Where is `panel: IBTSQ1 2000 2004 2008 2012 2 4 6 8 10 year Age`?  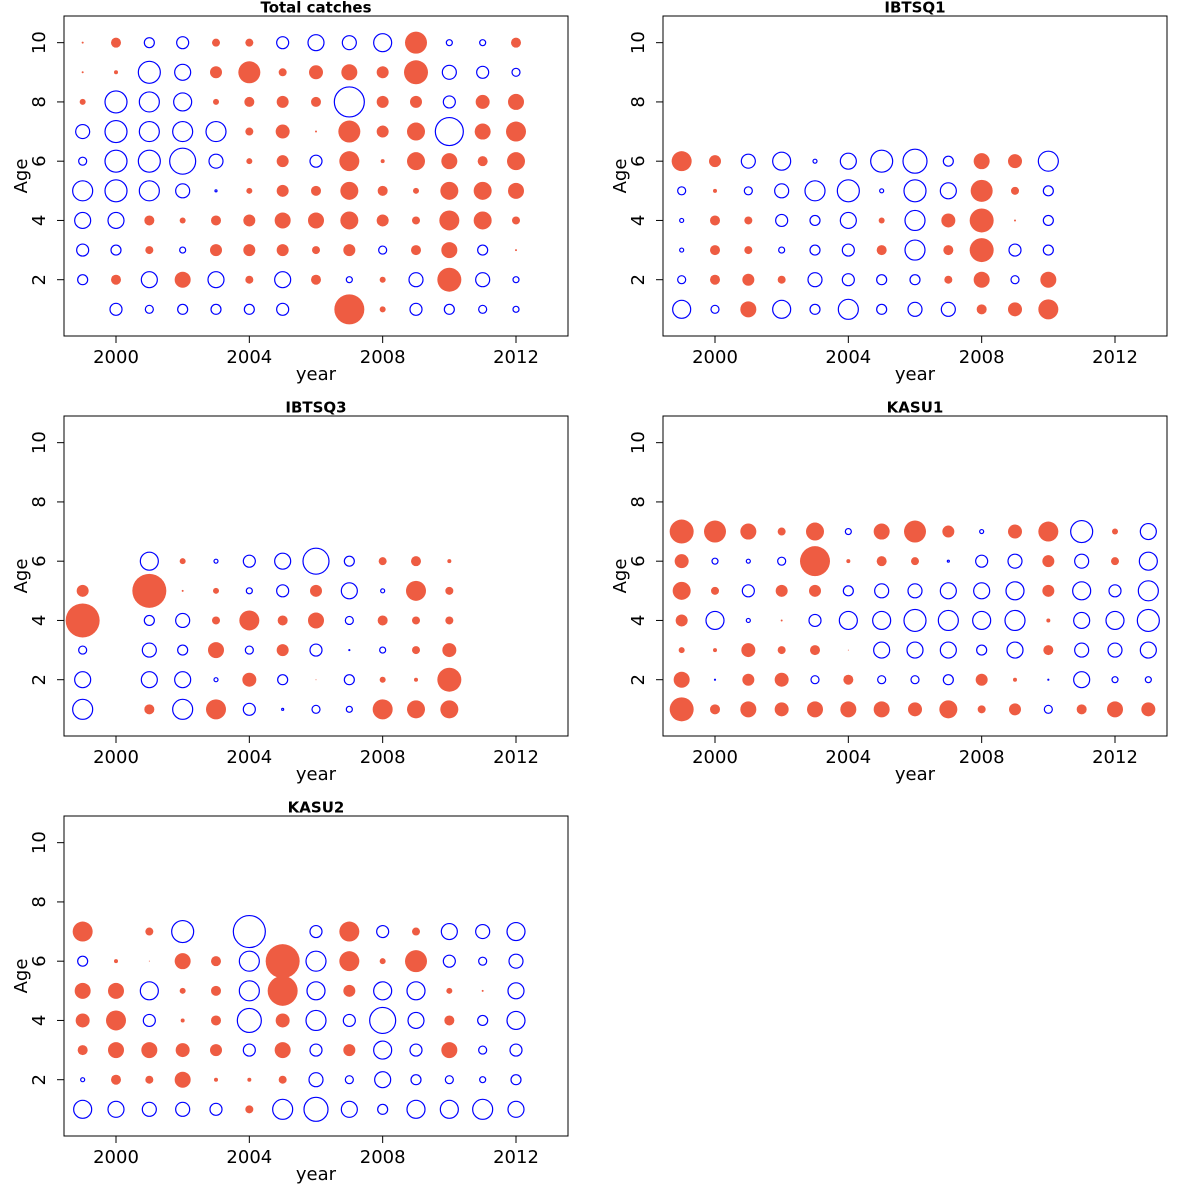 panel: IBTSQ1 2000 2004 2008 2012 2 4 6 8 10 year Age is located at coordinates (889, 192).